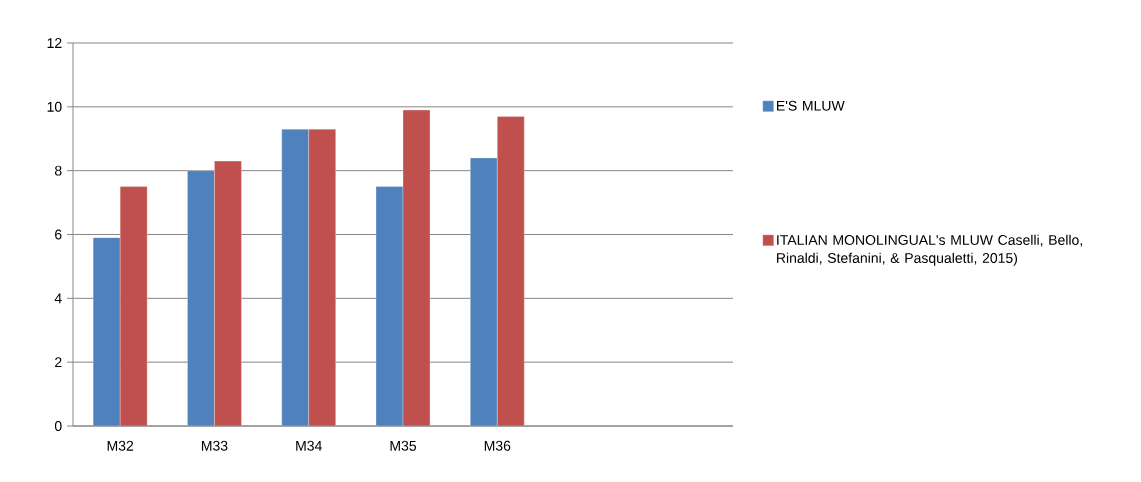  Describe the element at coordinates (54, 43) in the screenshot. I see `y-tick-label: 12` at that location.